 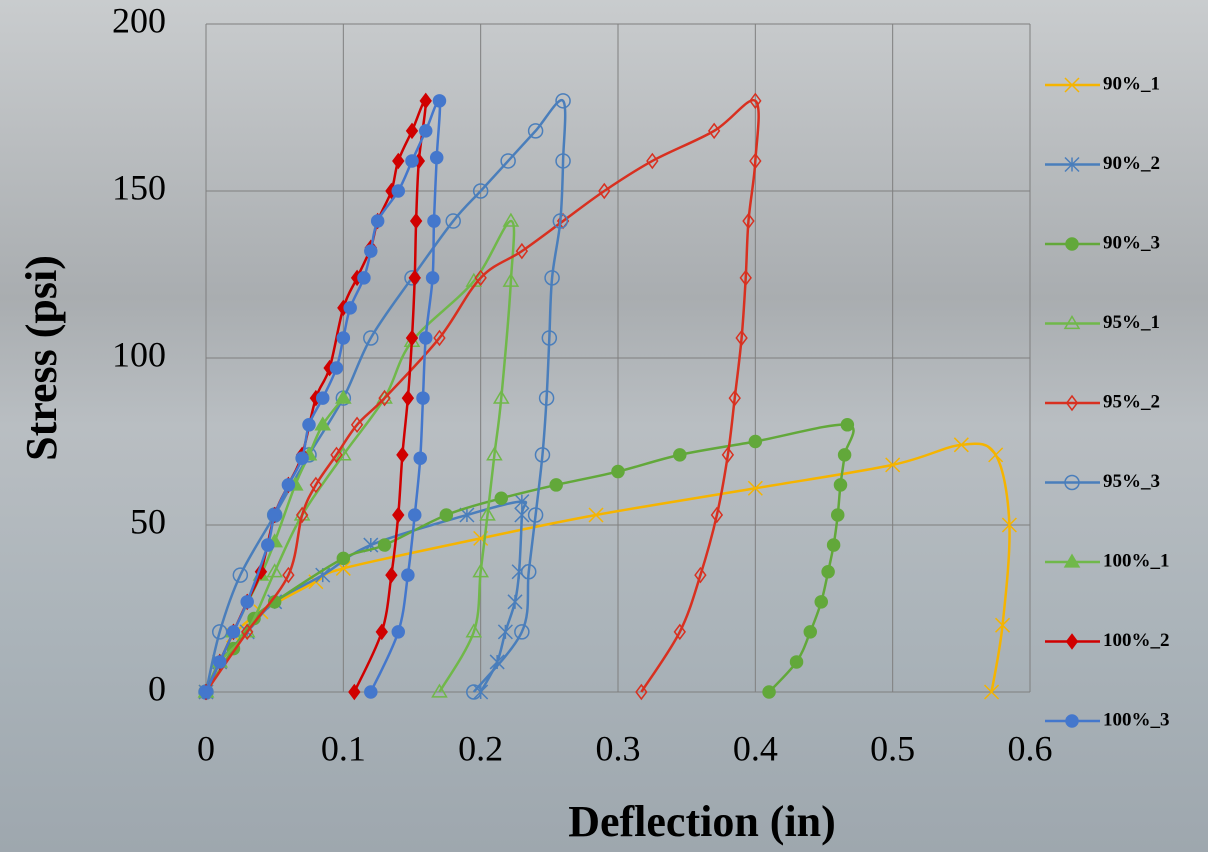 I want to click on legend-label: 95%_2, so click(x=1131, y=401).